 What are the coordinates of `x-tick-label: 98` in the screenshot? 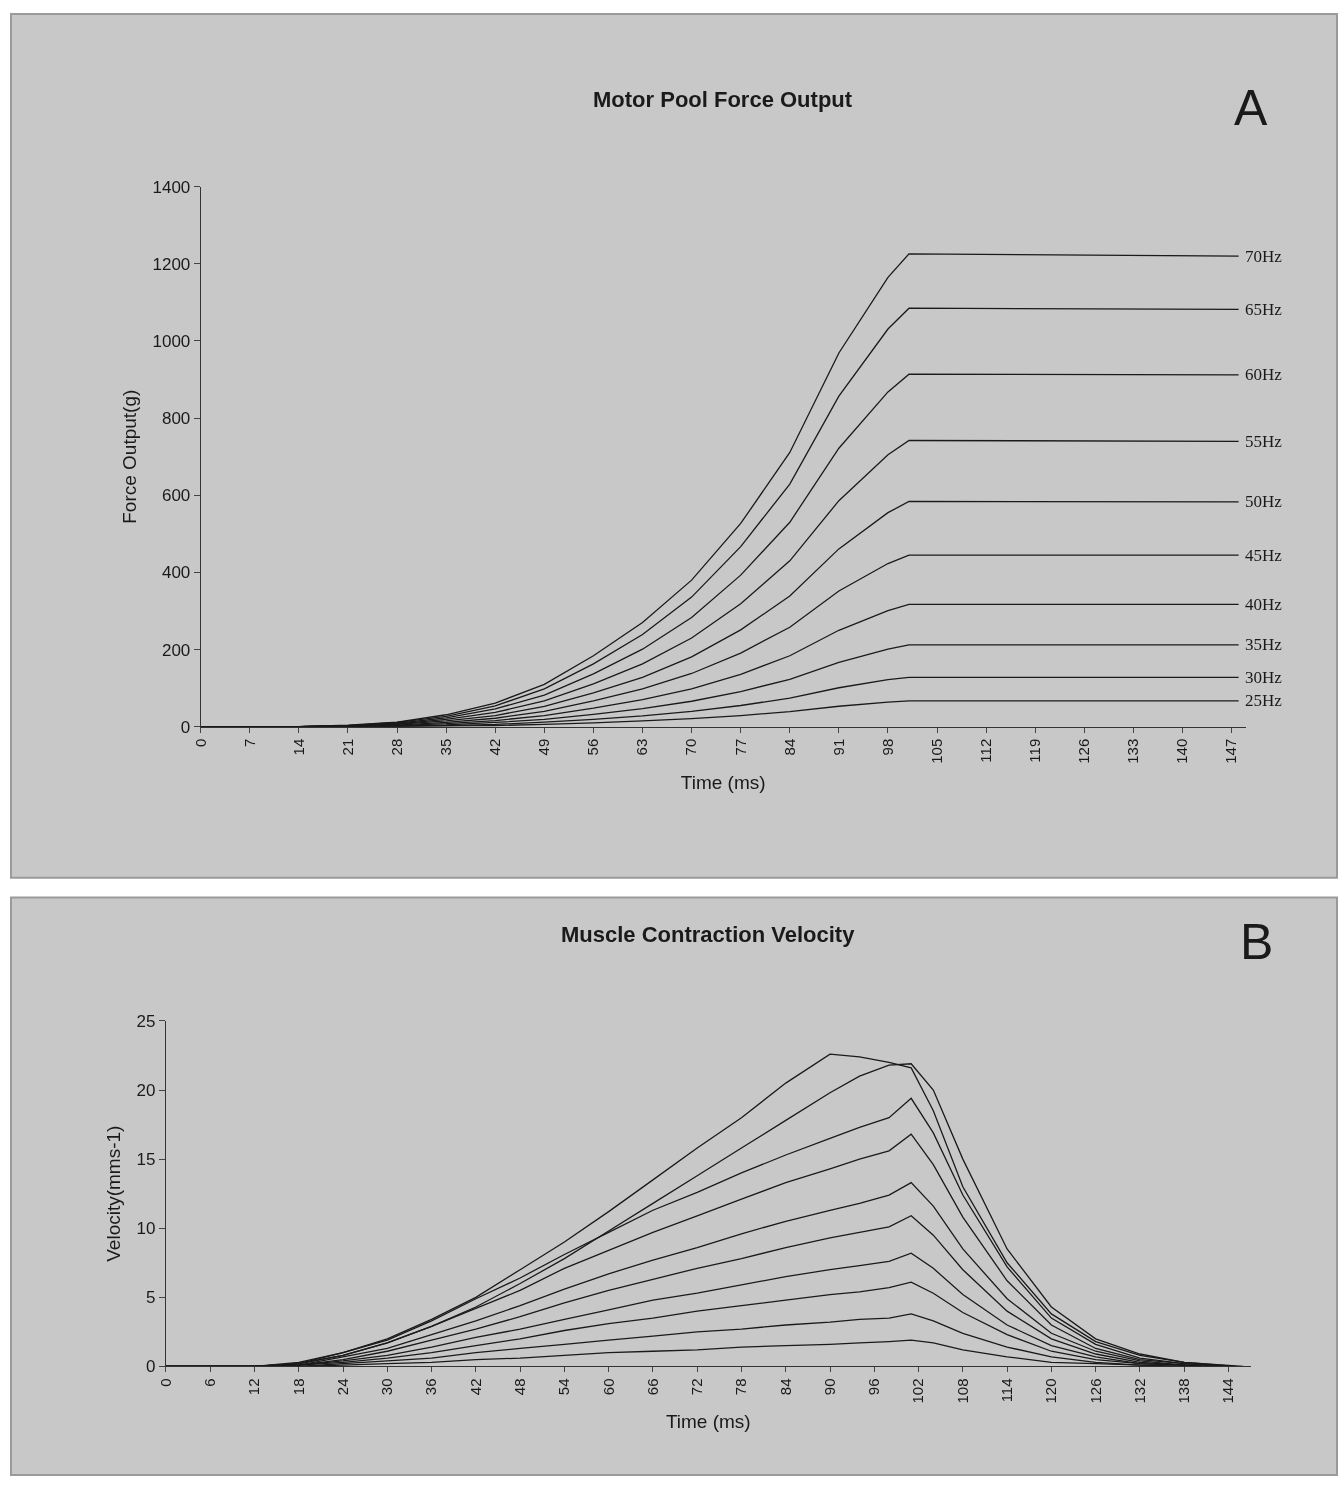 It's located at (887, 747).